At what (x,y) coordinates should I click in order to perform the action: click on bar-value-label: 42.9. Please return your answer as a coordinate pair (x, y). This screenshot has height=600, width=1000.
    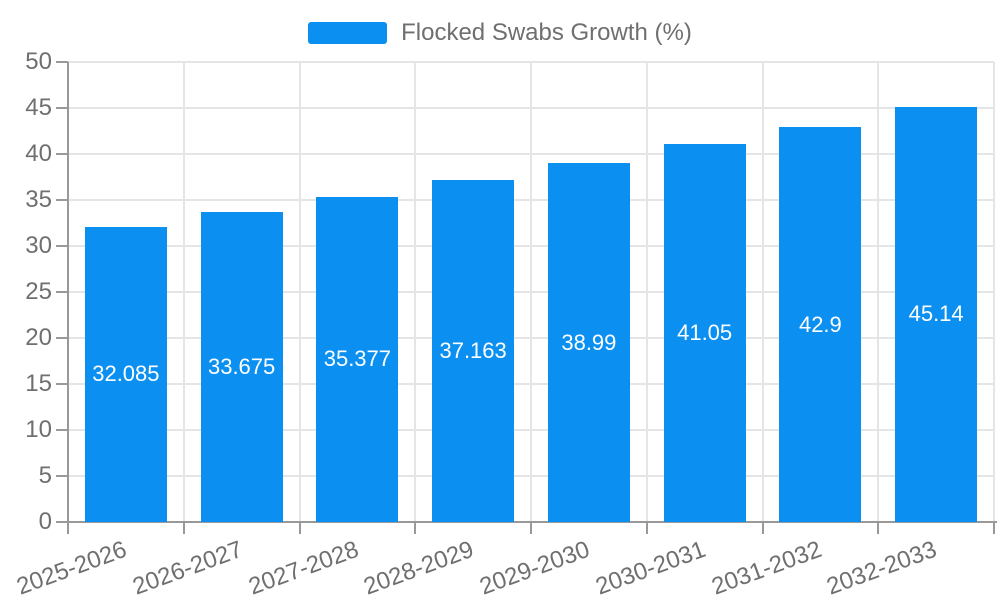
    Looking at the image, I should click on (820, 324).